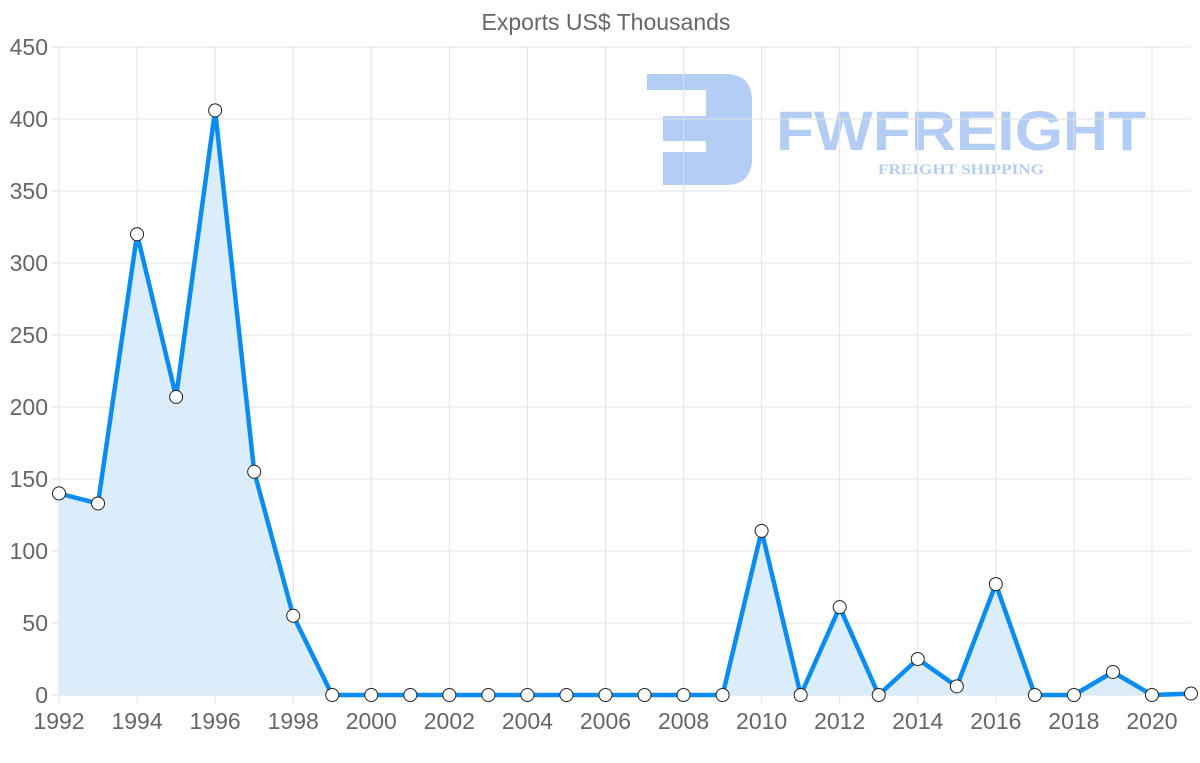  What do you see at coordinates (254, 471) in the screenshot?
I see `data-point-1997` at bounding box center [254, 471].